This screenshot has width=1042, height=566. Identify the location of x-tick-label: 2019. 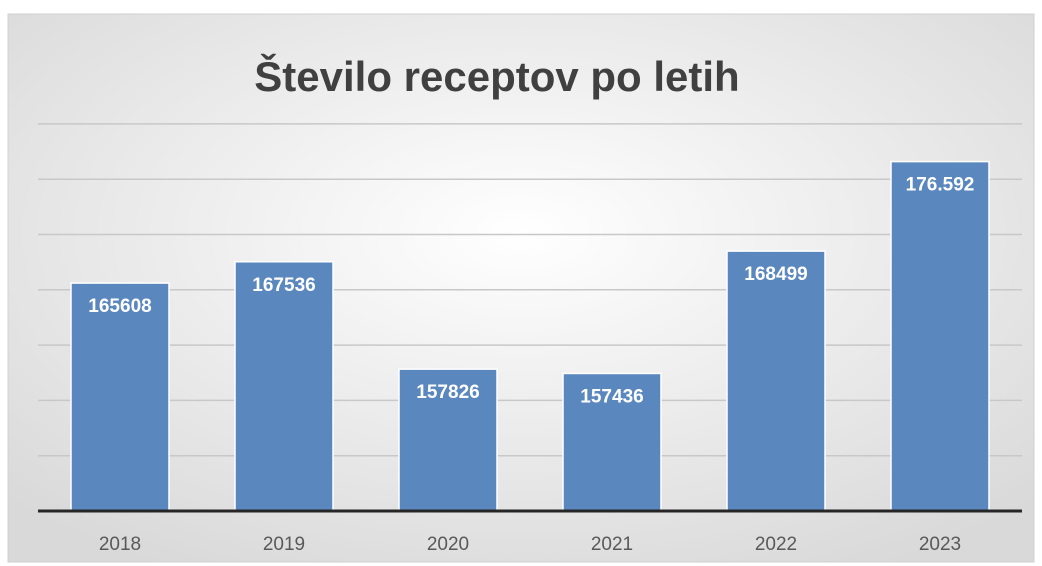
(284, 544).